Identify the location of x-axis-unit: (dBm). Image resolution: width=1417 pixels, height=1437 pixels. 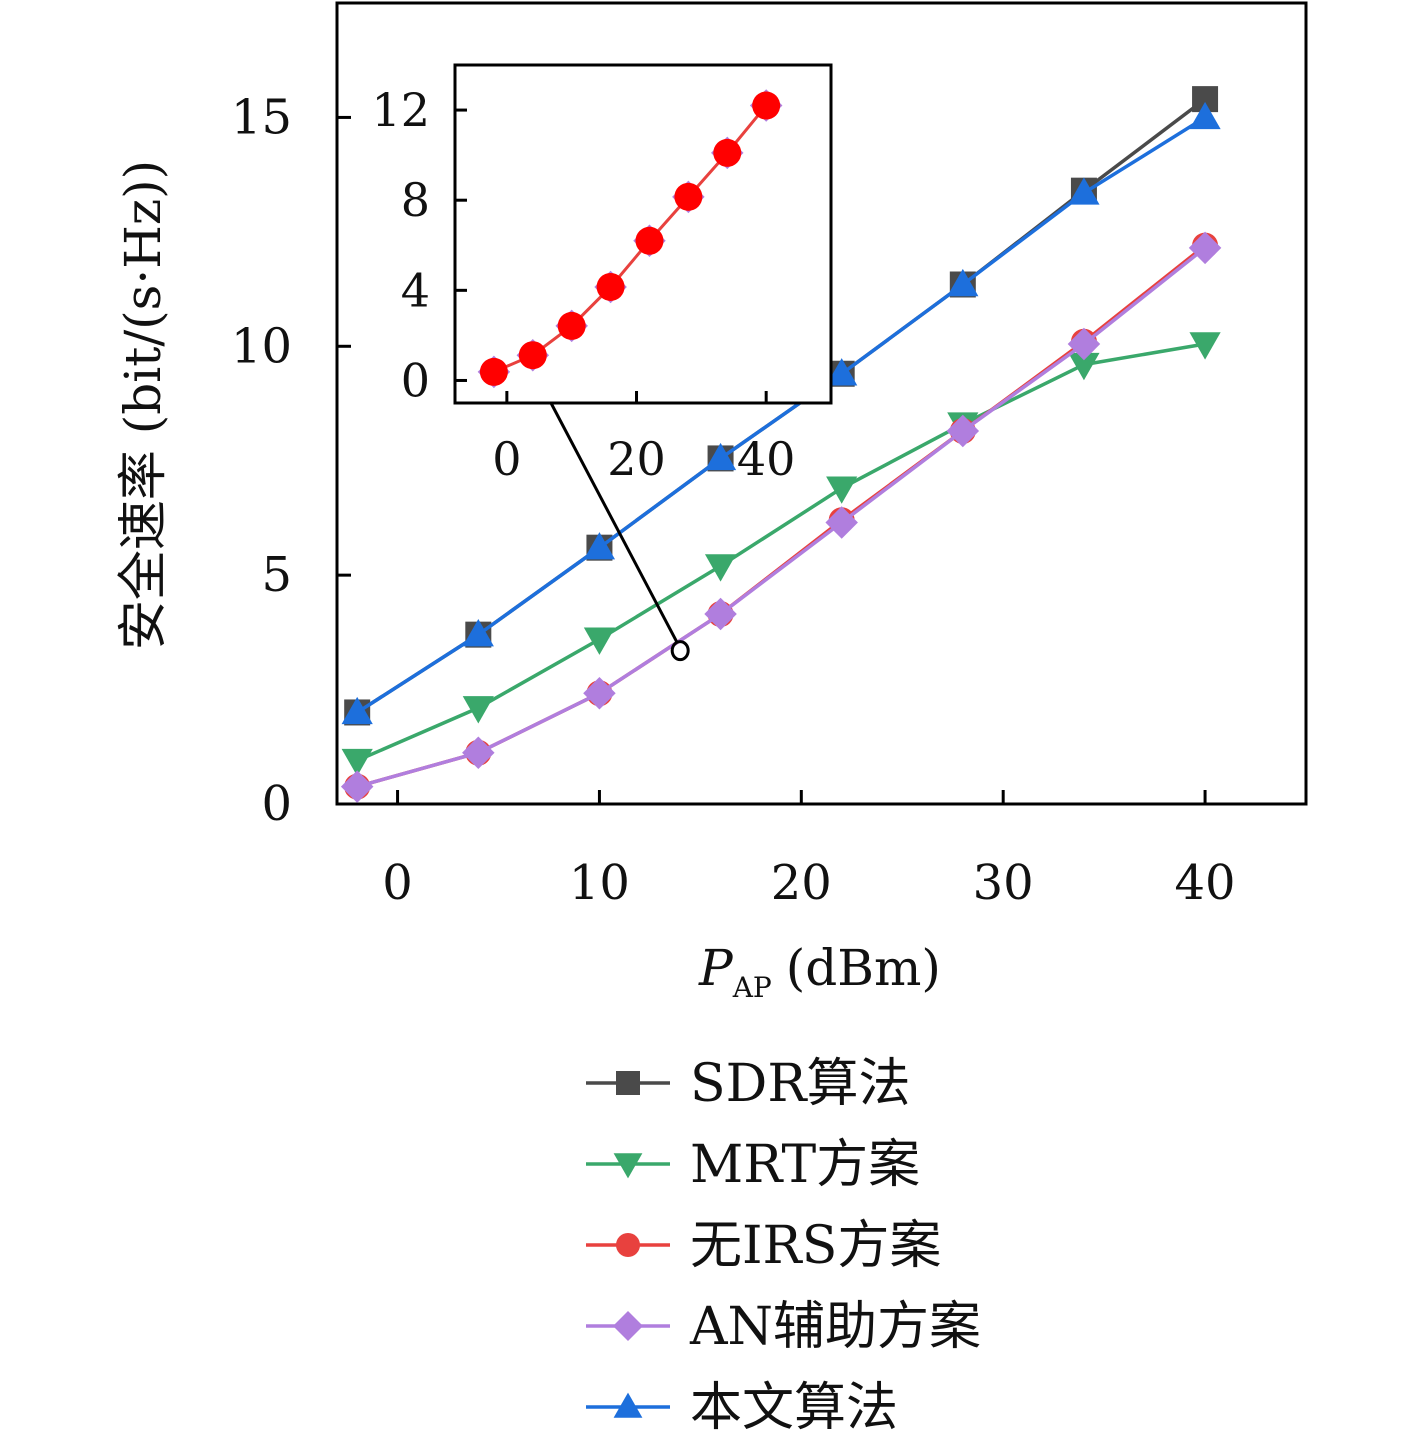
(863, 968).